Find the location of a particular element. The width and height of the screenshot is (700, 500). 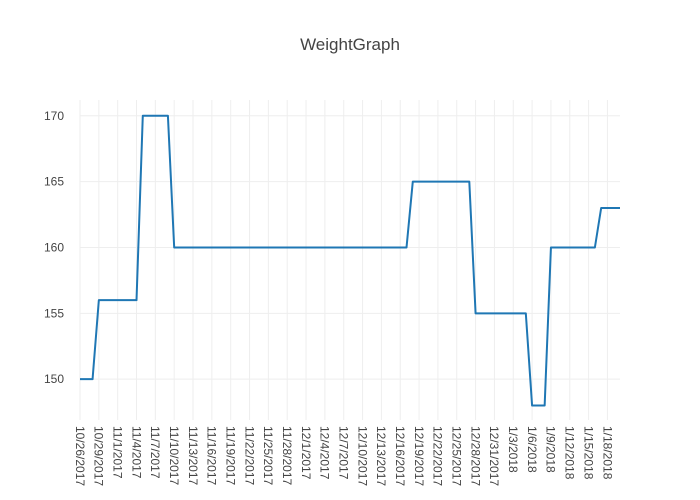

x-tick-label: 10/29/2017 is located at coordinates (99, 456).